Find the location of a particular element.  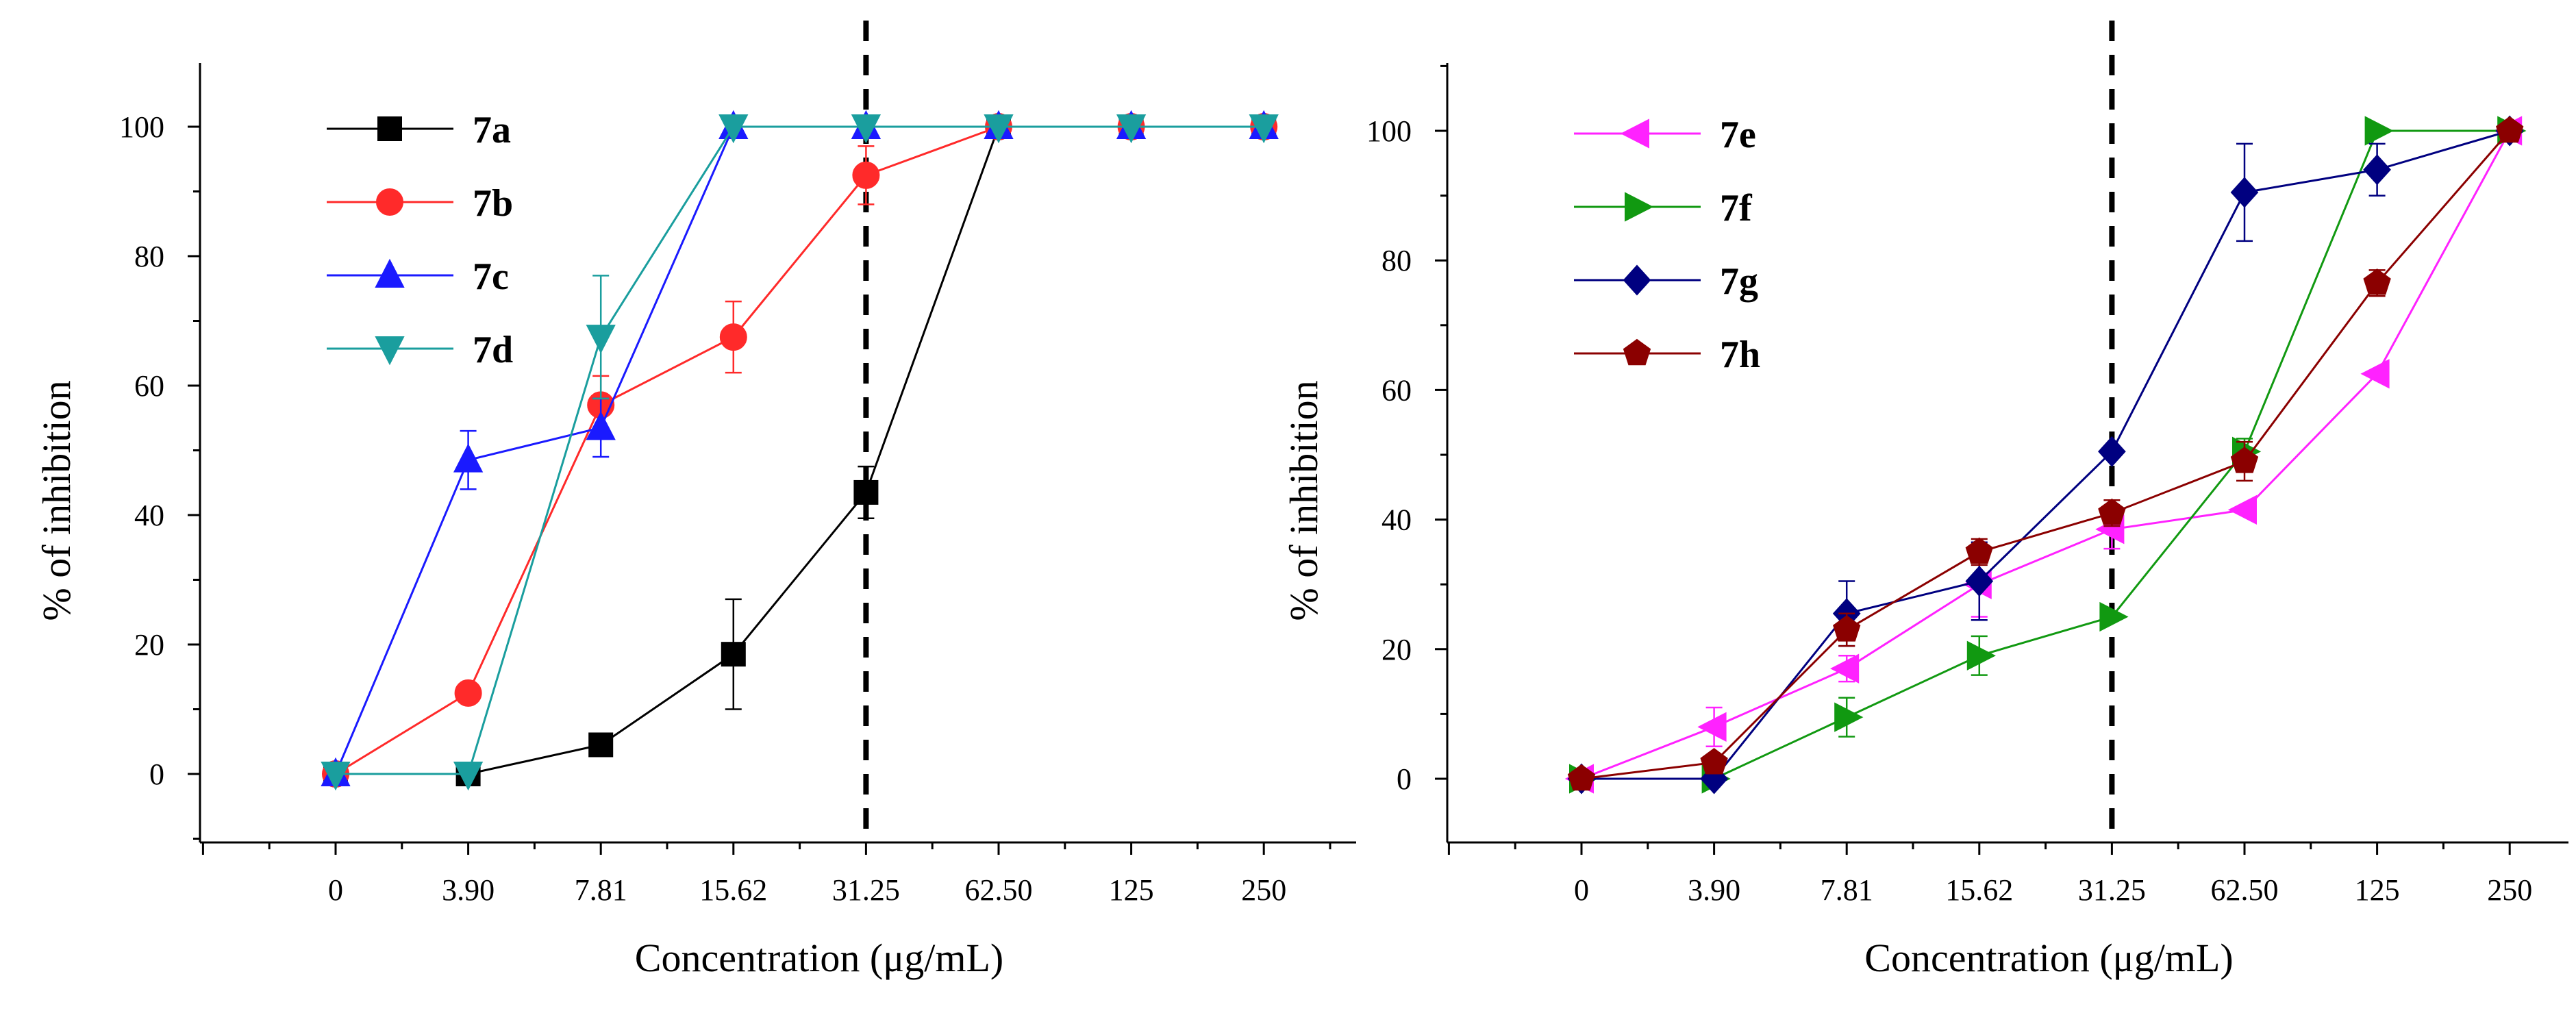

legend-marker-7b is located at coordinates (390, 202).